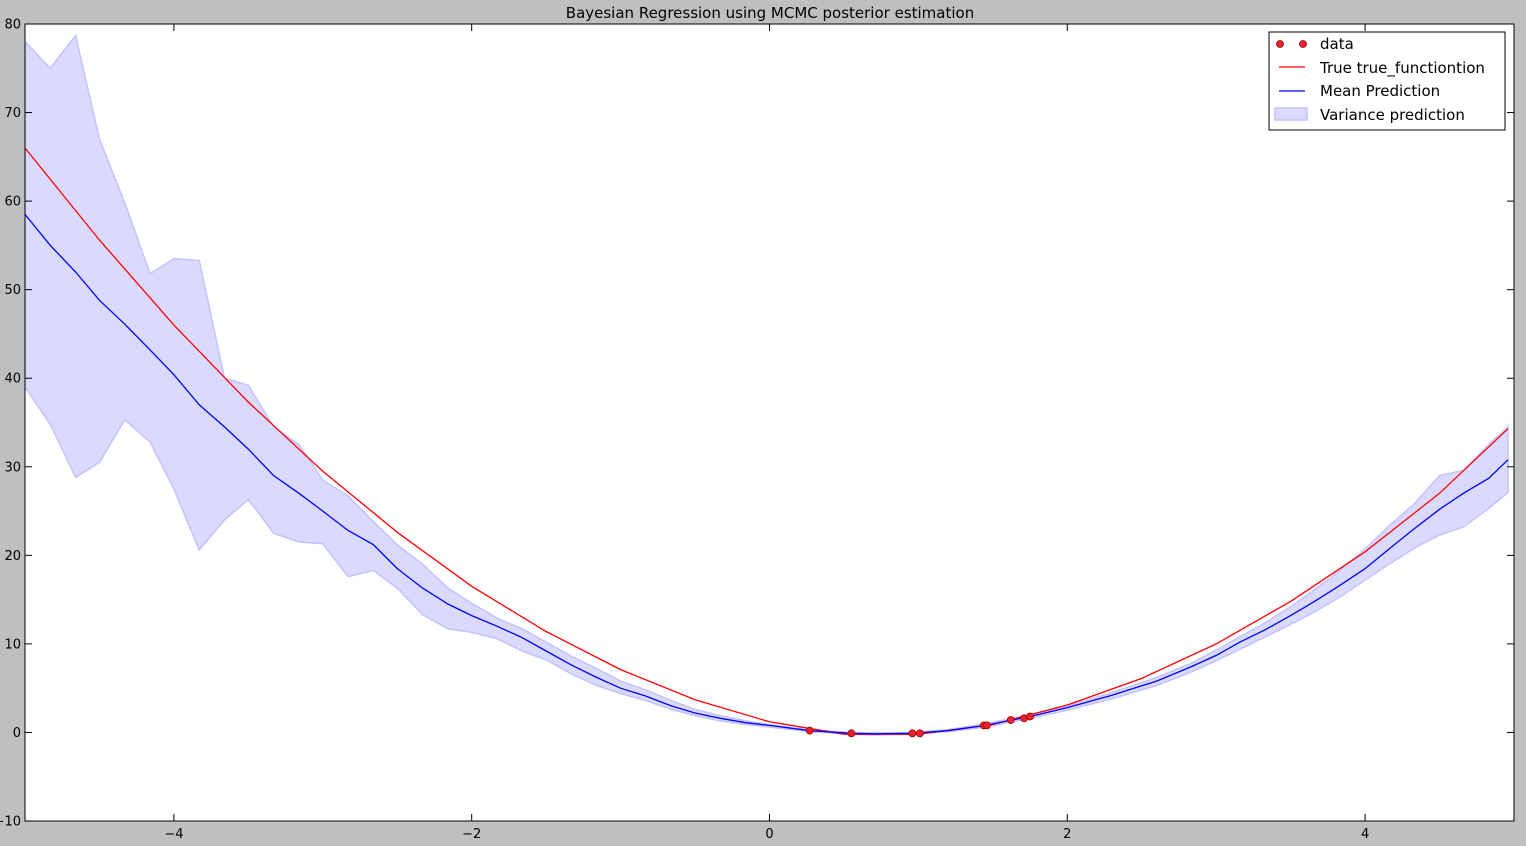 This screenshot has height=846, width=1526. I want to click on y-tick-label: 30, so click(12, 467).